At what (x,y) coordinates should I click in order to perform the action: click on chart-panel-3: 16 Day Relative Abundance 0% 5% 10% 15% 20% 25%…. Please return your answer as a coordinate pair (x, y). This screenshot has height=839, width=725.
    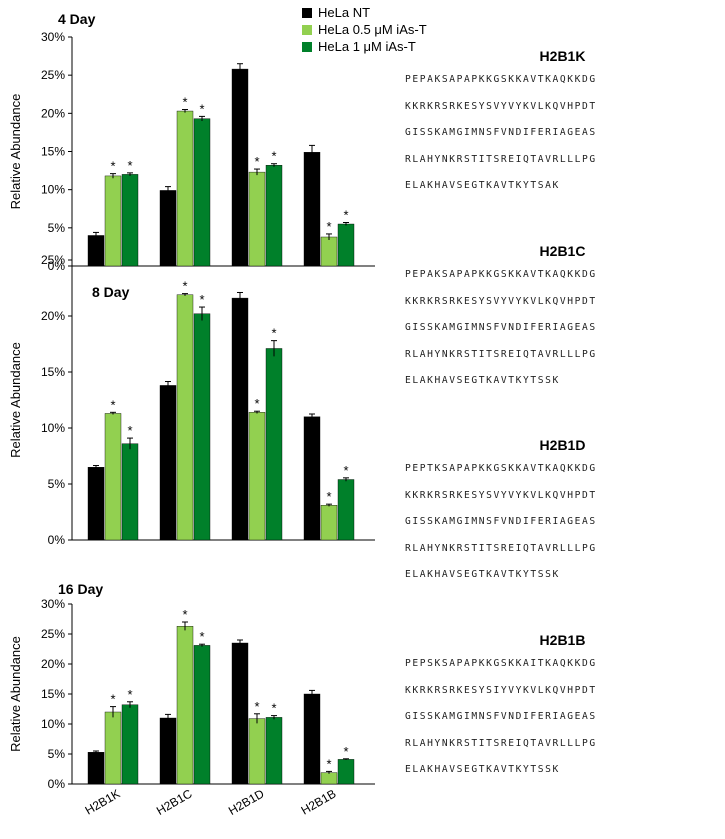
    Looking at the image, I should click on (191, 699).